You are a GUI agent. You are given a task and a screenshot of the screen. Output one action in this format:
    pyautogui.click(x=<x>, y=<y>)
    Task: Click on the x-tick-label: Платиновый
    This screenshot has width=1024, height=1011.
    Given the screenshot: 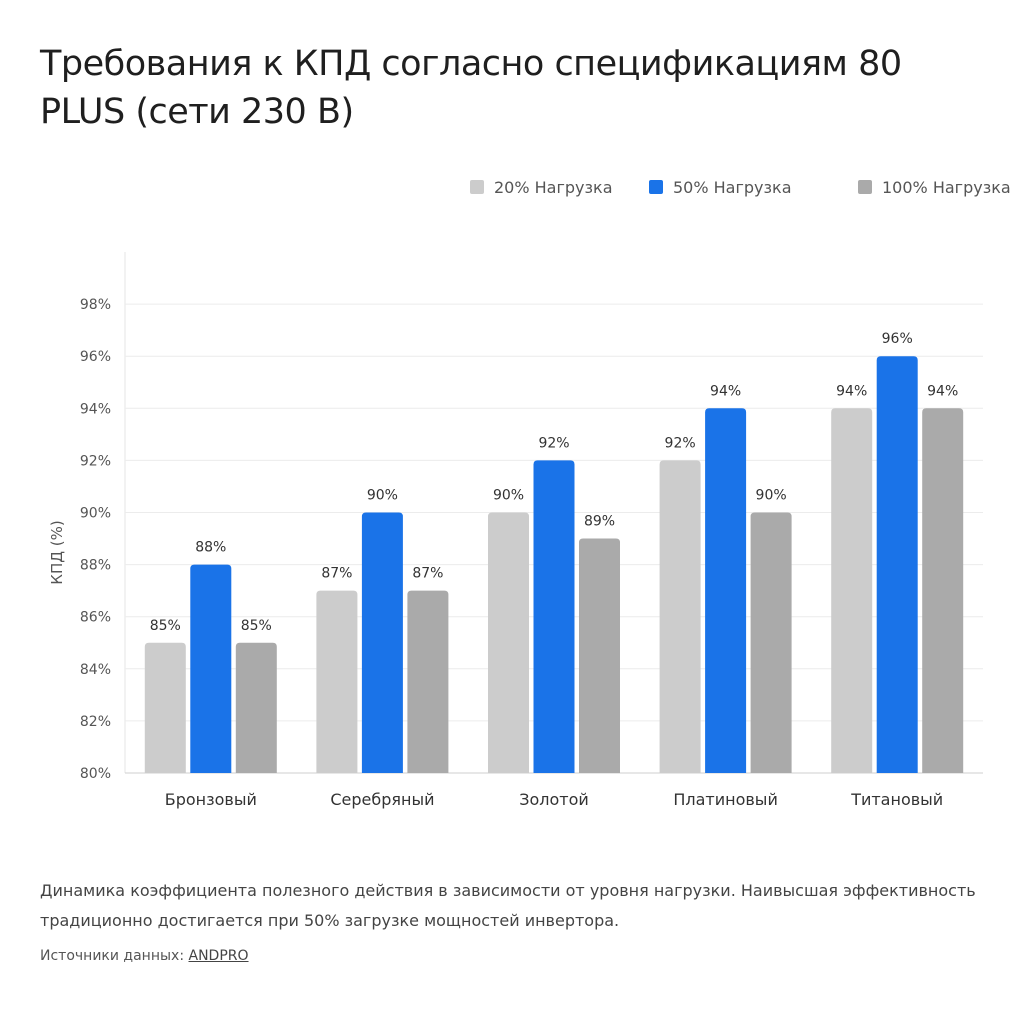 What is the action you would take?
    pyautogui.click(x=725, y=799)
    